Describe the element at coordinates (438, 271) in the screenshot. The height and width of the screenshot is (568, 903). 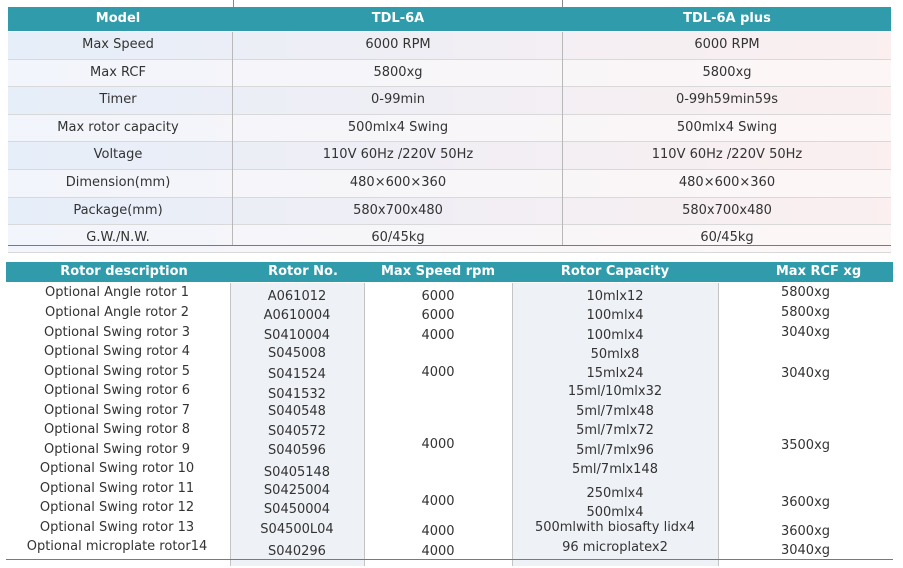
I see `header-max-speed: Max Speed rpm` at that location.